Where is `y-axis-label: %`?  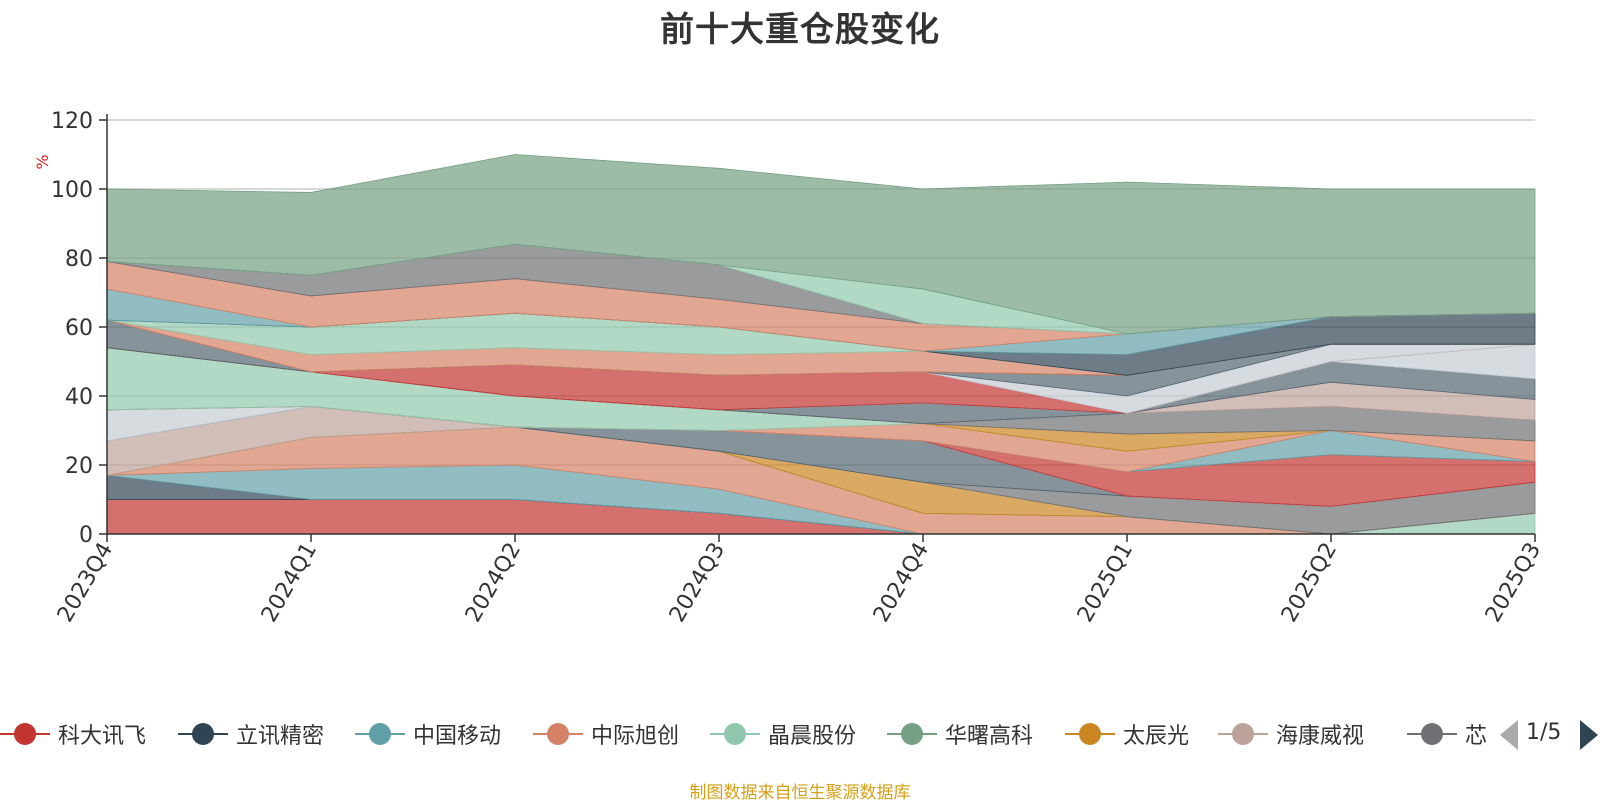 y-axis-label: % is located at coordinates (42, 161).